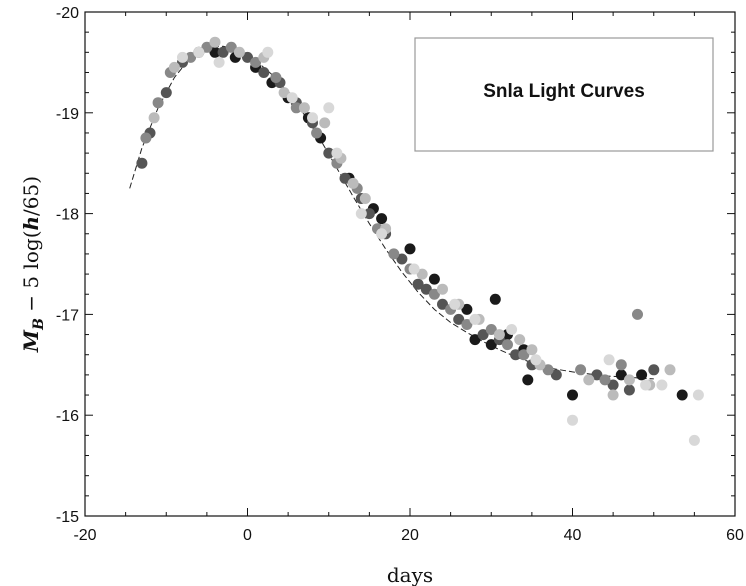  What do you see at coordinates (735, 535) in the screenshot?
I see `x-tick-label: 60` at bounding box center [735, 535].